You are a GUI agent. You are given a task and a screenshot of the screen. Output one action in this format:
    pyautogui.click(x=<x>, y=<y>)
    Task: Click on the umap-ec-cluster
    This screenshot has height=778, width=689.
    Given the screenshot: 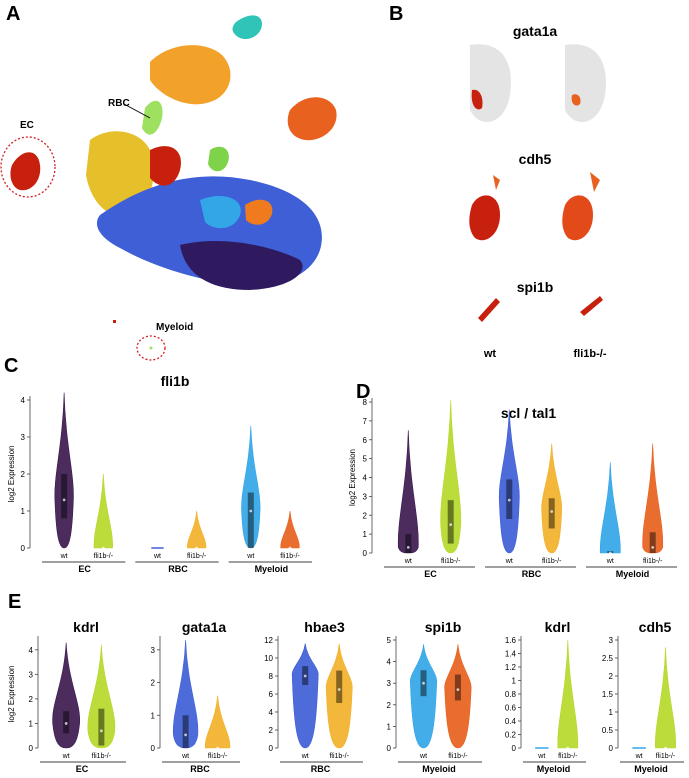 What is the action you would take?
    pyautogui.click(x=25, y=171)
    